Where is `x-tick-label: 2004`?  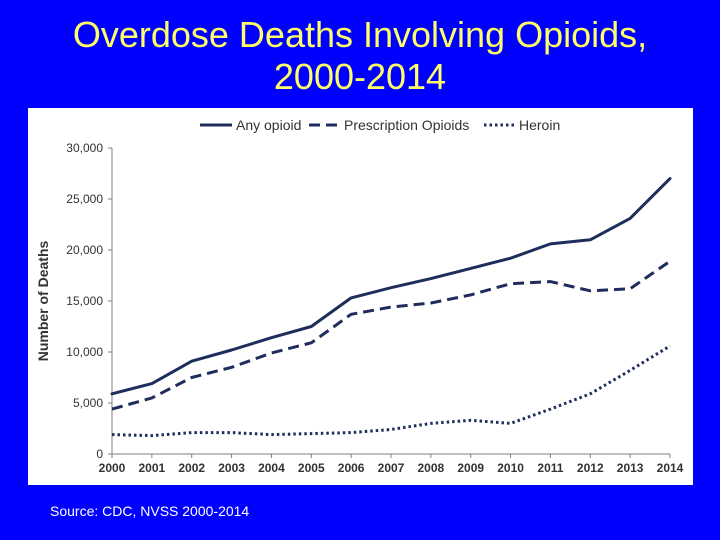
x-tick-label: 2004 is located at coordinates (271, 468).